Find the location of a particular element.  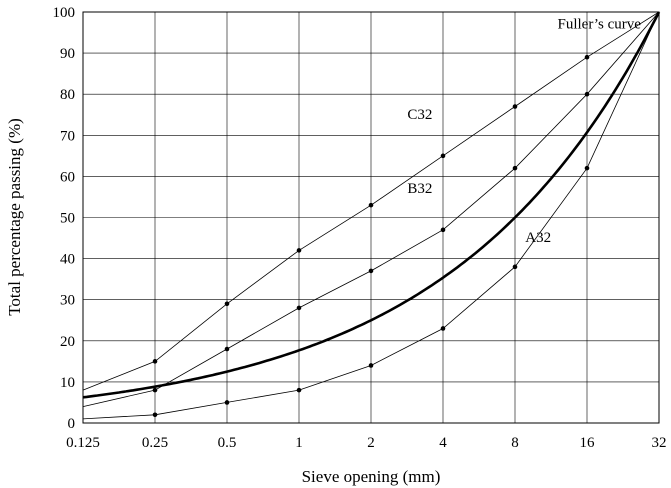

y-tick-label: 70 is located at coordinates (67, 136).